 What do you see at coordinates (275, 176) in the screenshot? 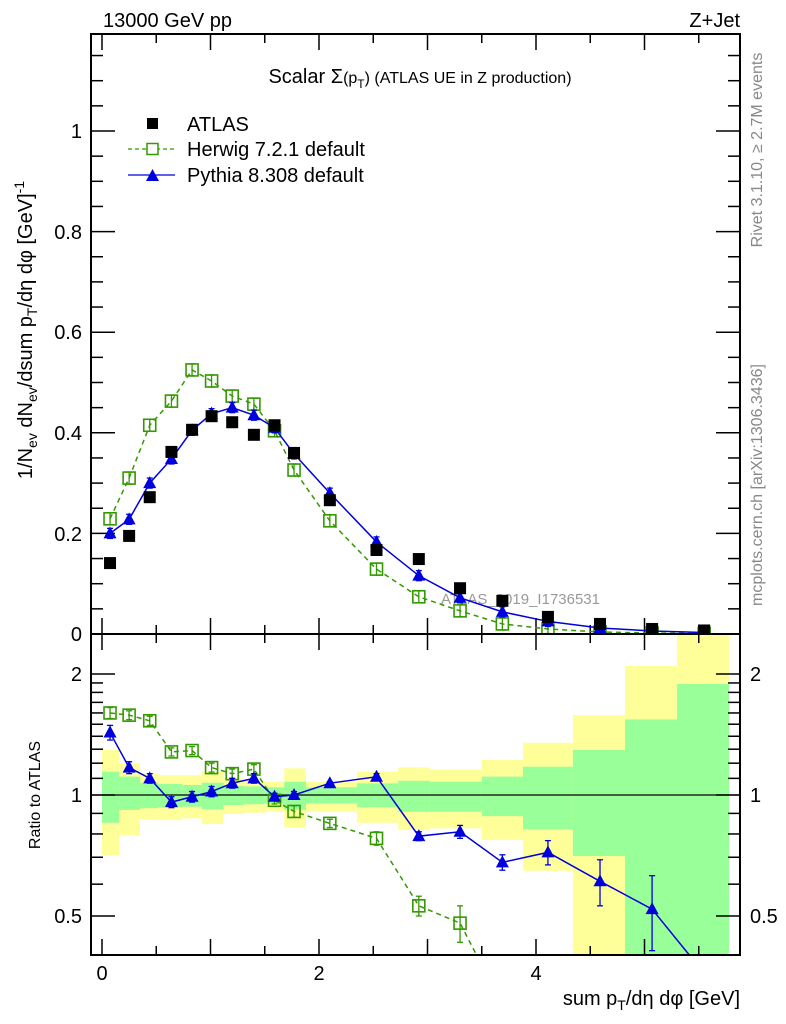
I see `legend-label: Pythia 8.308 default` at bounding box center [275, 176].